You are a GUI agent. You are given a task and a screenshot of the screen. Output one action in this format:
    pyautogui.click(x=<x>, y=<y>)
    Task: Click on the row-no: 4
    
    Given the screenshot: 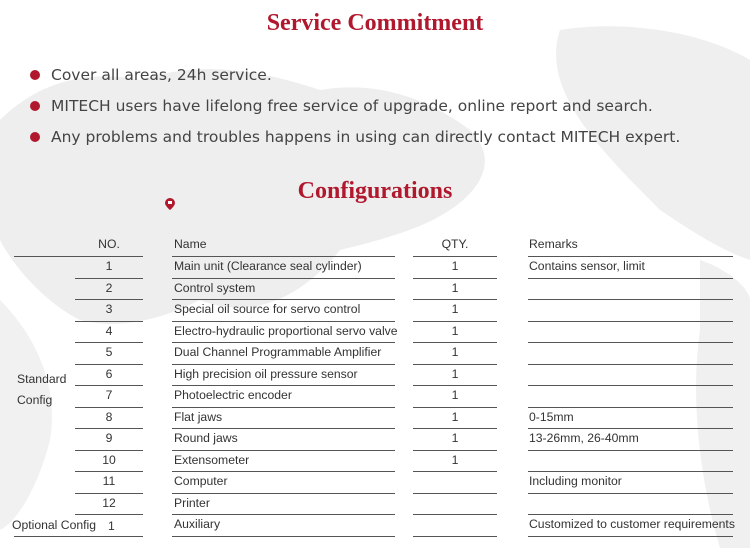 What is the action you would take?
    pyautogui.click(x=109, y=330)
    